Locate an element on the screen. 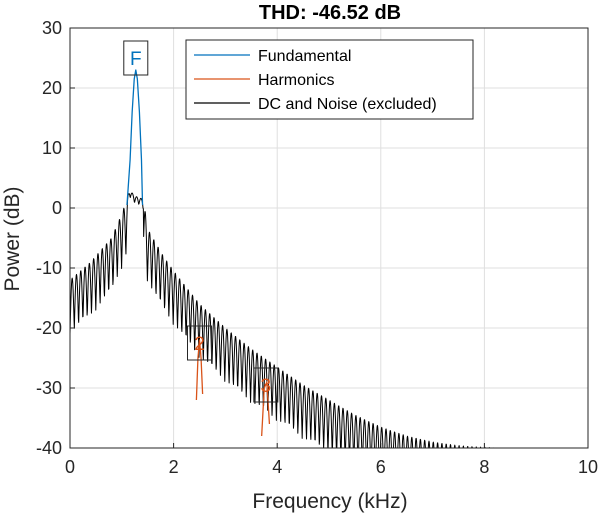  x-ticks: 0 2 4 6 8 10 is located at coordinates (331, 460).